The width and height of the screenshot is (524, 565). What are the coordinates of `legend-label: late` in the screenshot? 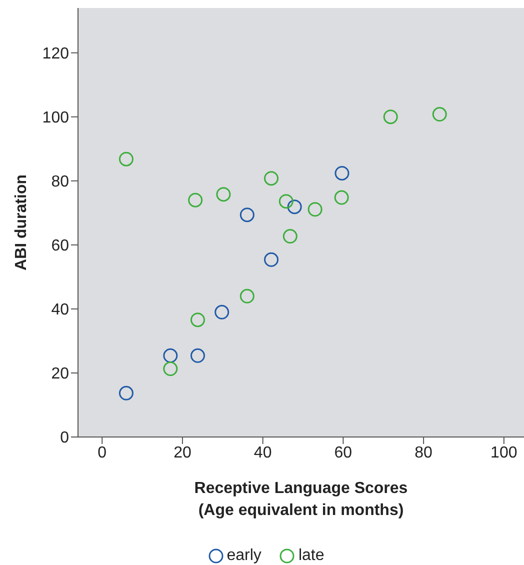 It's located at (310, 556).